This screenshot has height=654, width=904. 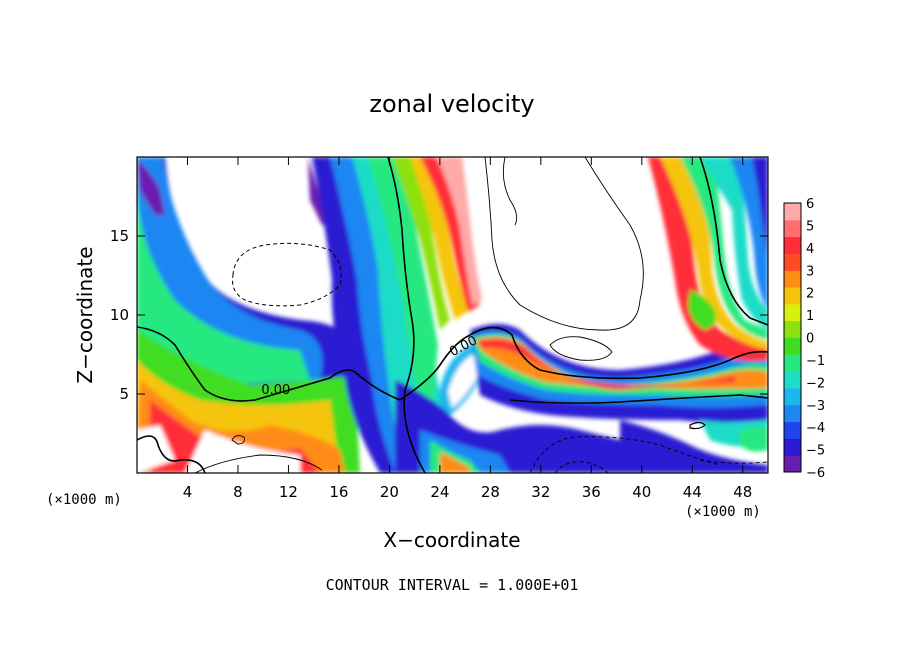 What do you see at coordinates (591, 492) in the screenshot?
I see `x-tick-label: 36` at bounding box center [591, 492].